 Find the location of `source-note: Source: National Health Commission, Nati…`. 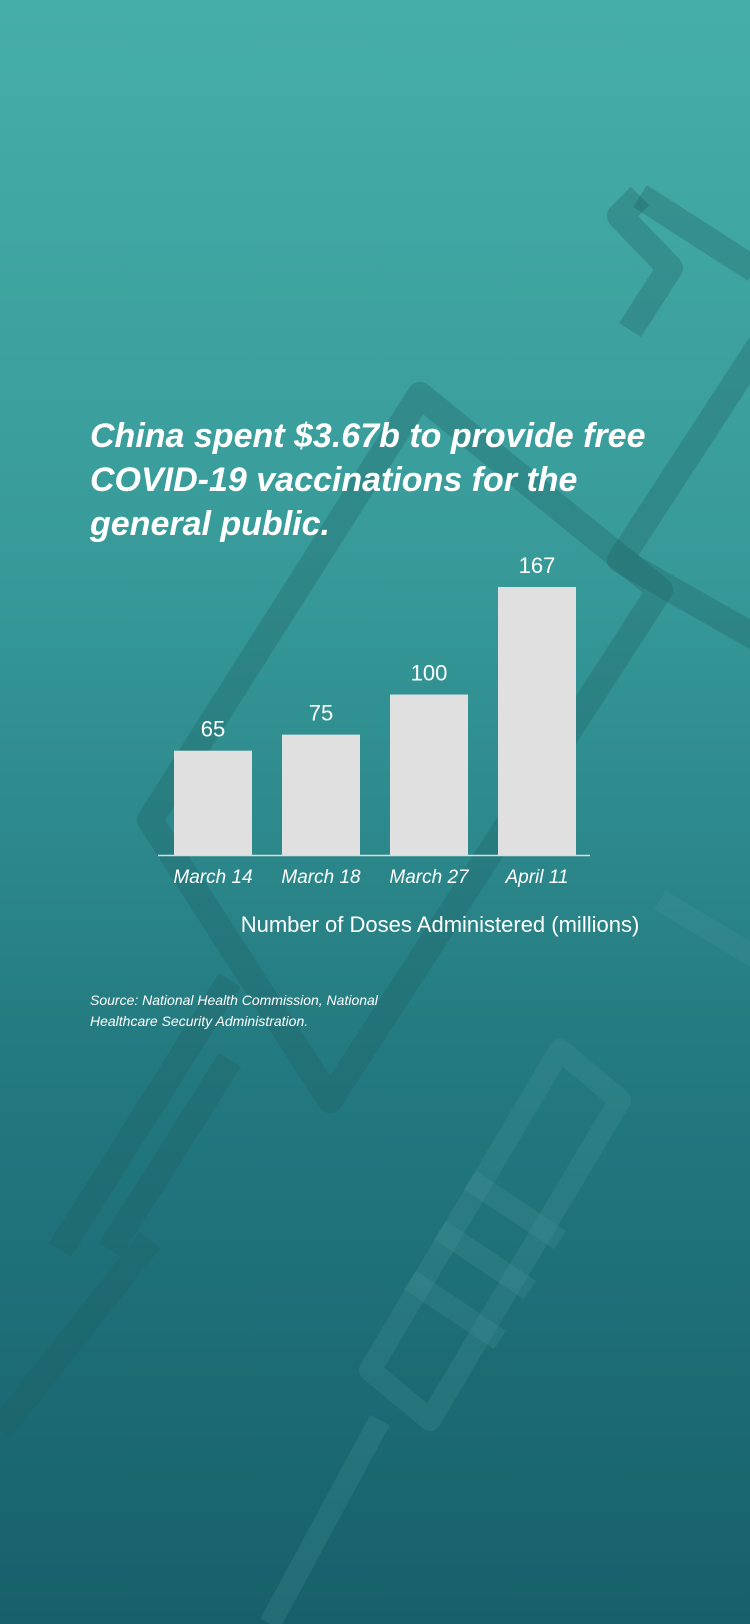

source-note: Source: National Health Commission, Nati… is located at coordinates (234, 1010).